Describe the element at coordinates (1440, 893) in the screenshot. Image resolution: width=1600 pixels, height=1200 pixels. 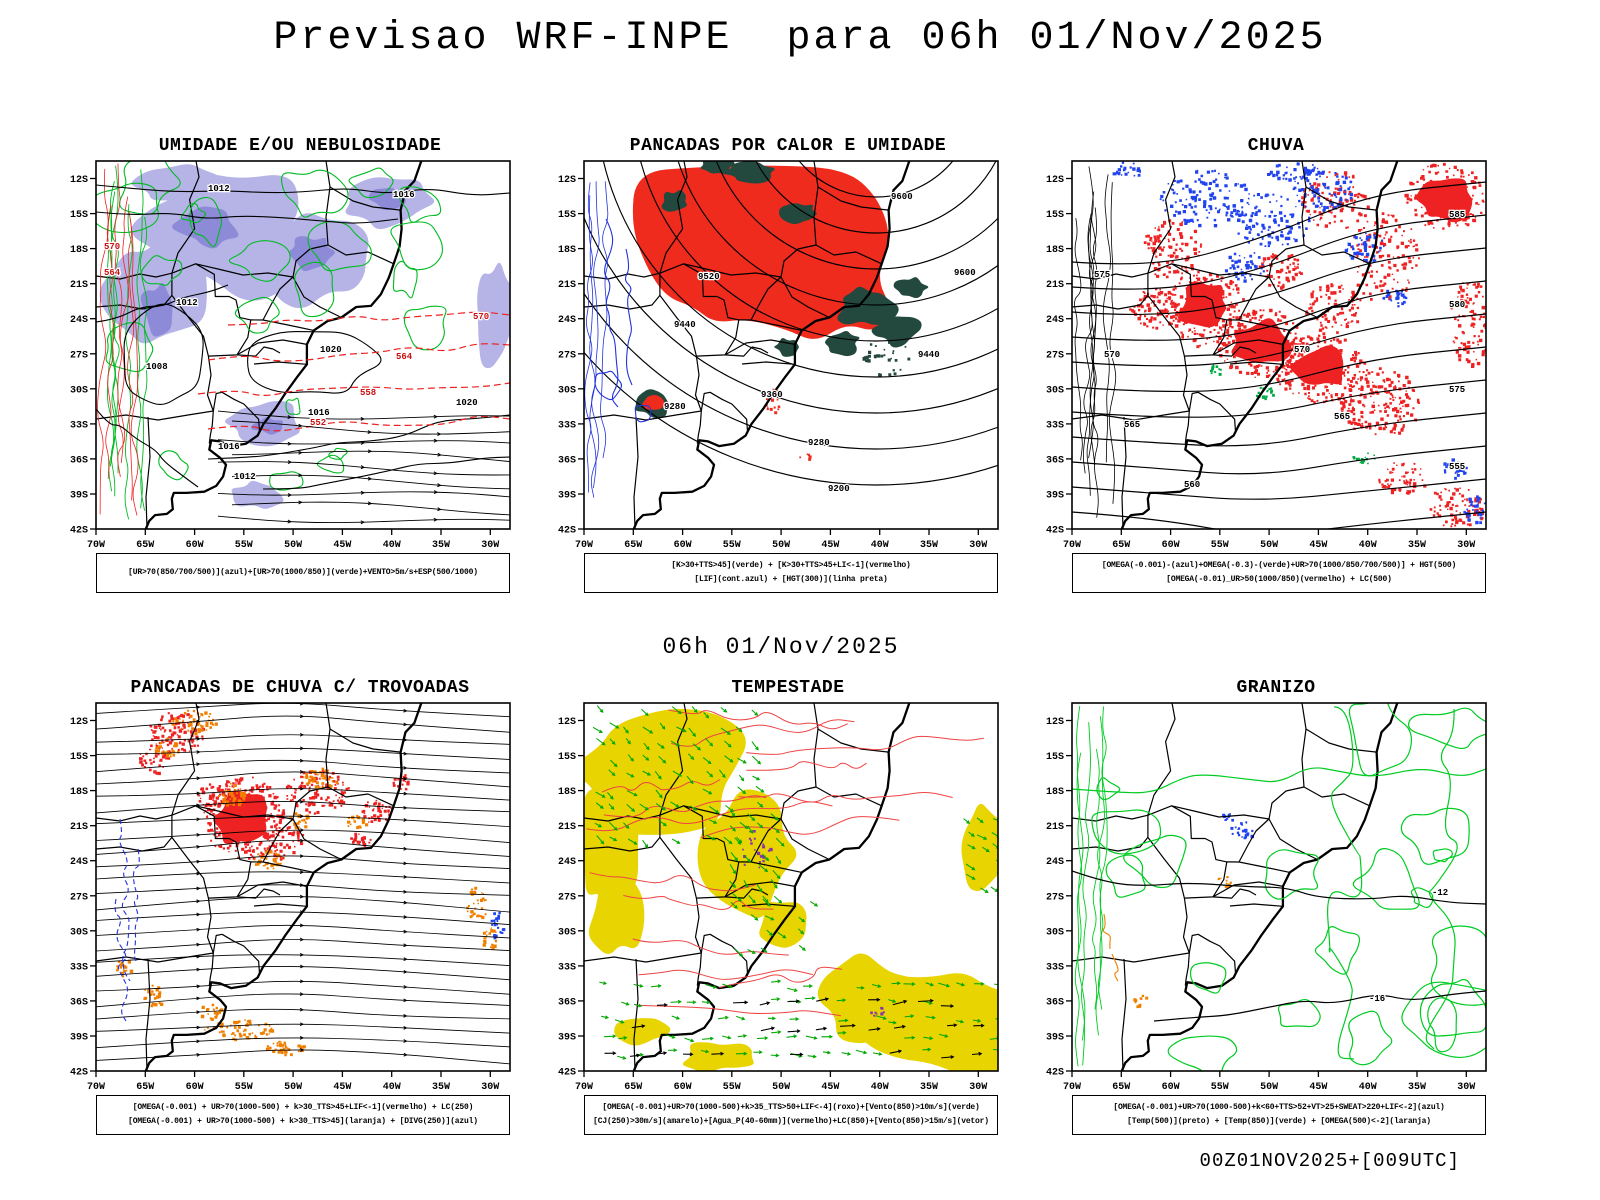
I see `svg-text: -12` at that location.